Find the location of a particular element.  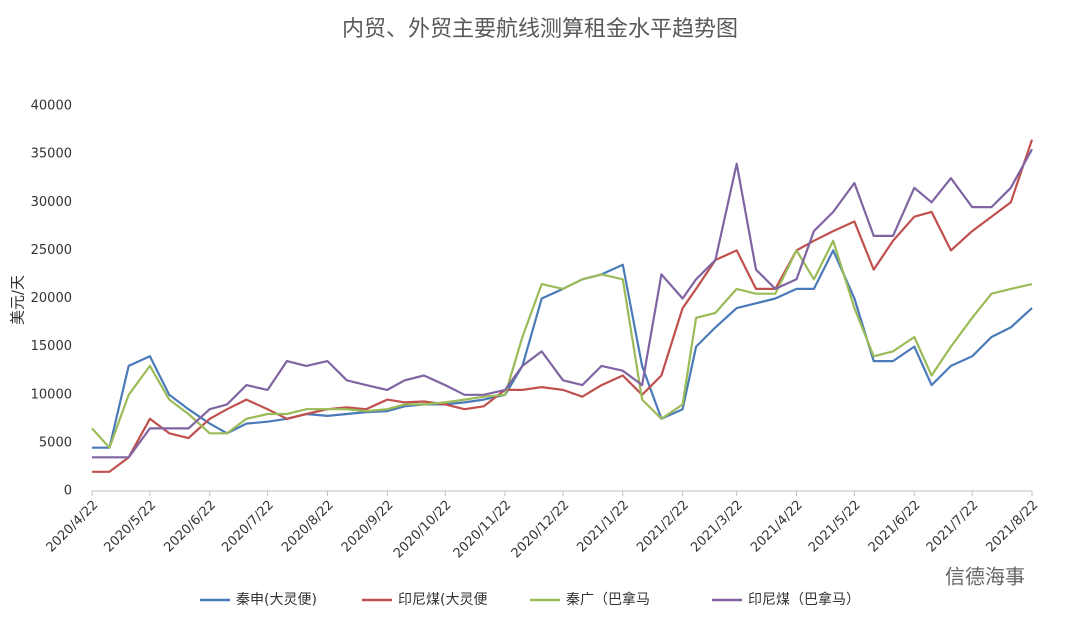

x-tick-label: 2020/10/22 is located at coordinates (423, 530).